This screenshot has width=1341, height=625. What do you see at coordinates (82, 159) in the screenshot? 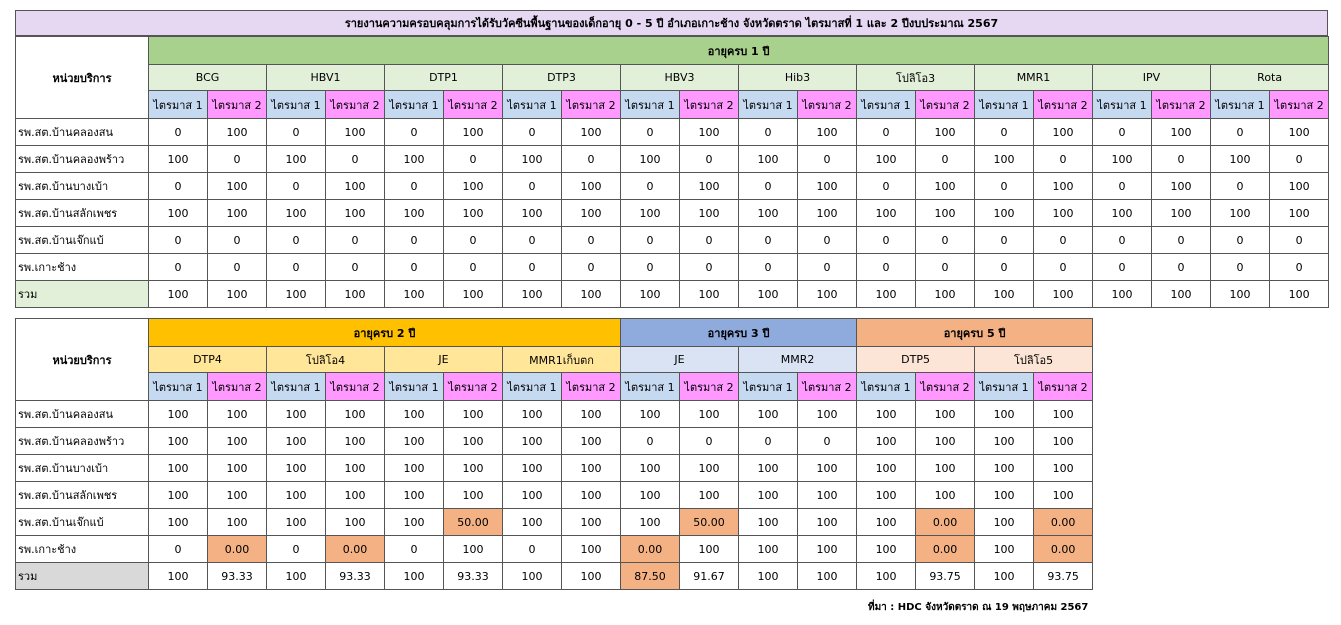
I see `unit-name: รพ.สต.บ้านคลองพร้าว` at bounding box center [82, 159].